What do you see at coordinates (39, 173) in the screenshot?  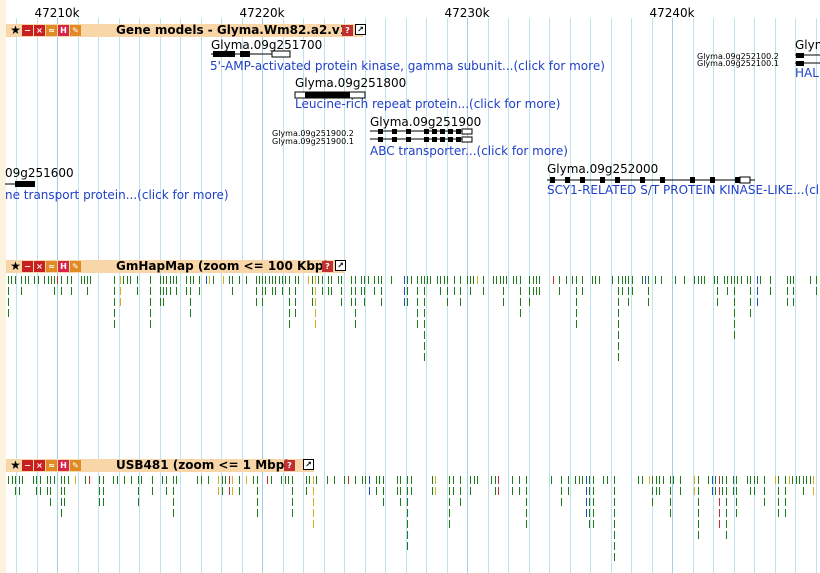 I see `gene-name-251600: 09g251600` at bounding box center [39, 173].